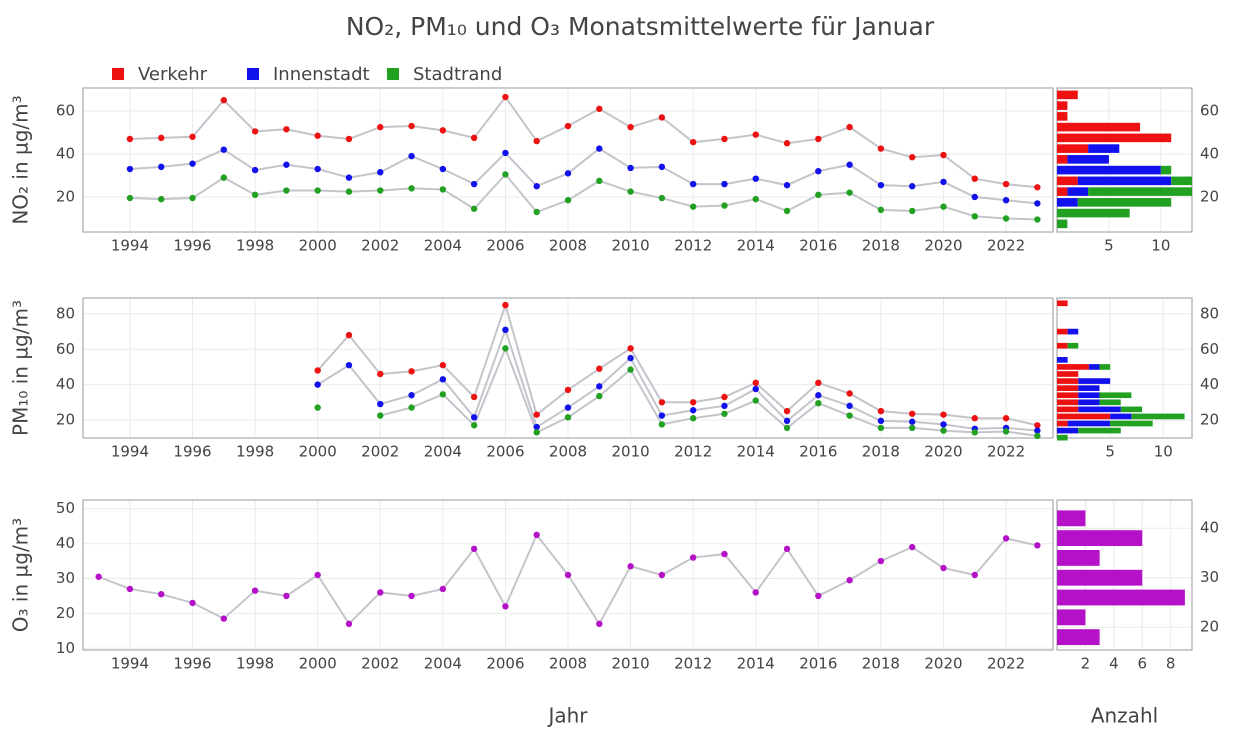 The height and width of the screenshot is (733, 1234). What do you see at coordinates (709, 391) in the screenshot?
I see `series-line` at bounding box center [709, 391].